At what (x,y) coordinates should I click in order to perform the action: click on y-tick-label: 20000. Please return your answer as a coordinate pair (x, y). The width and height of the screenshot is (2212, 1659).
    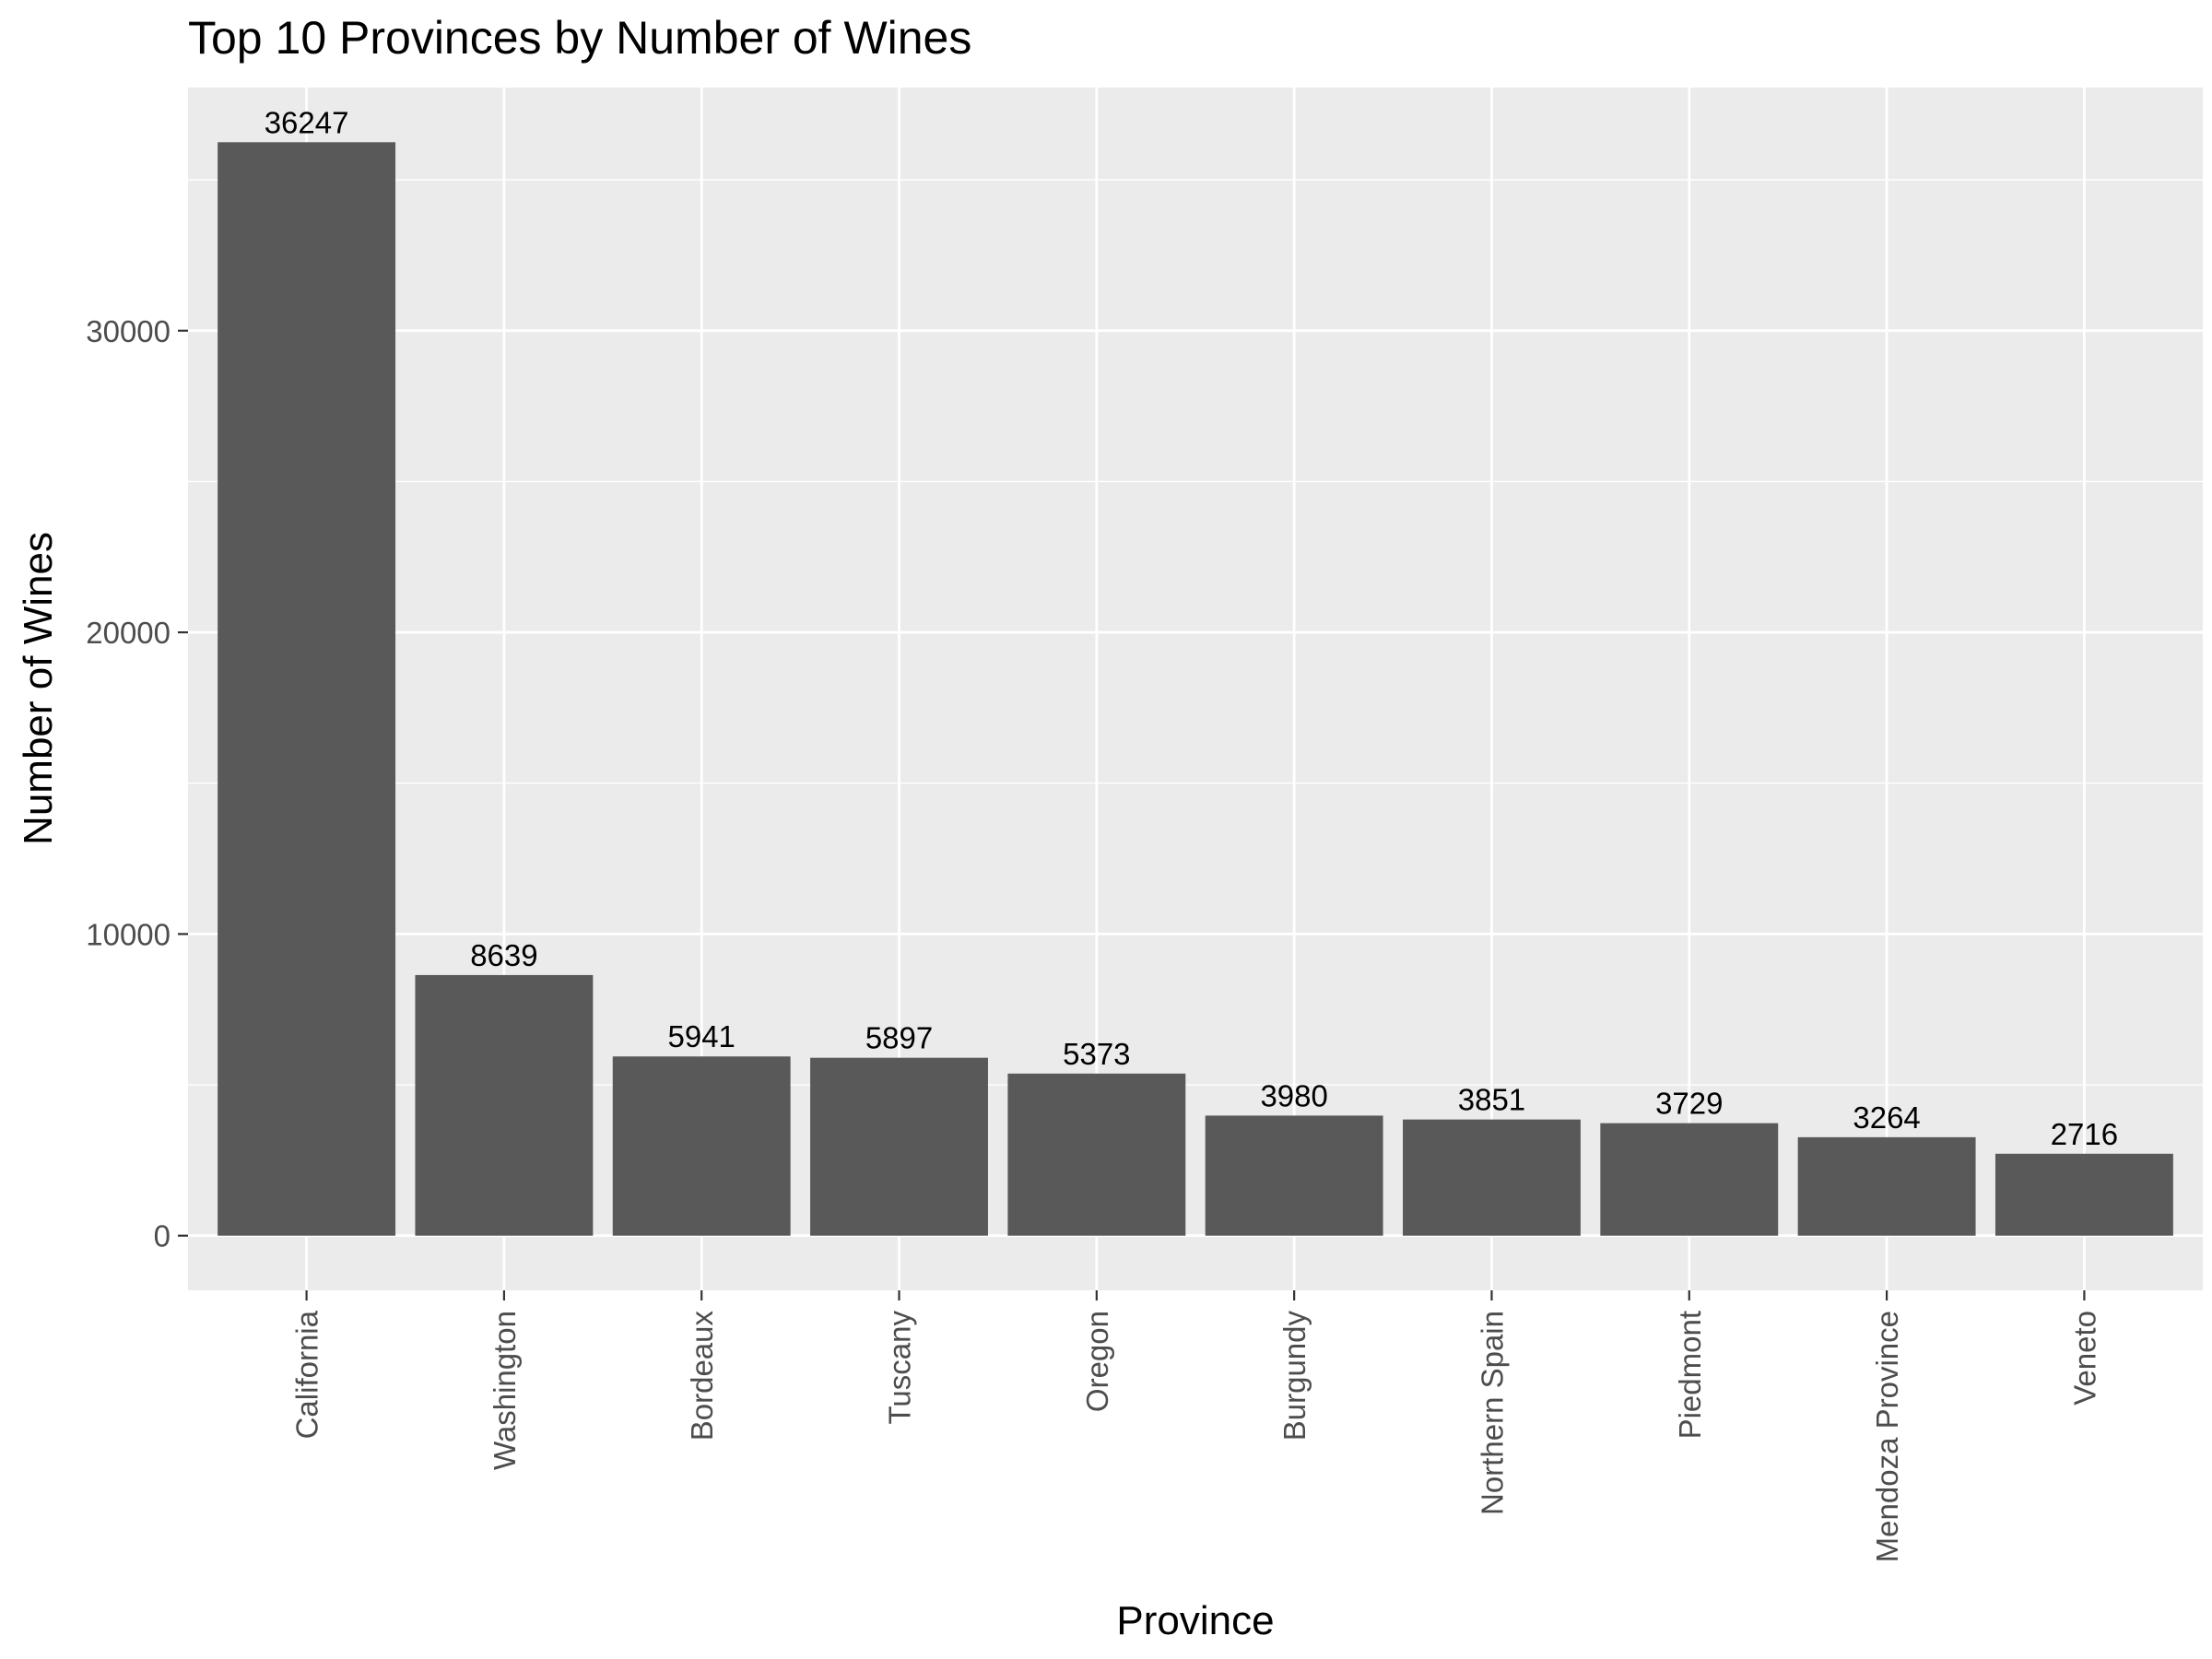
    Looking at the image, I should click on (128, 633).